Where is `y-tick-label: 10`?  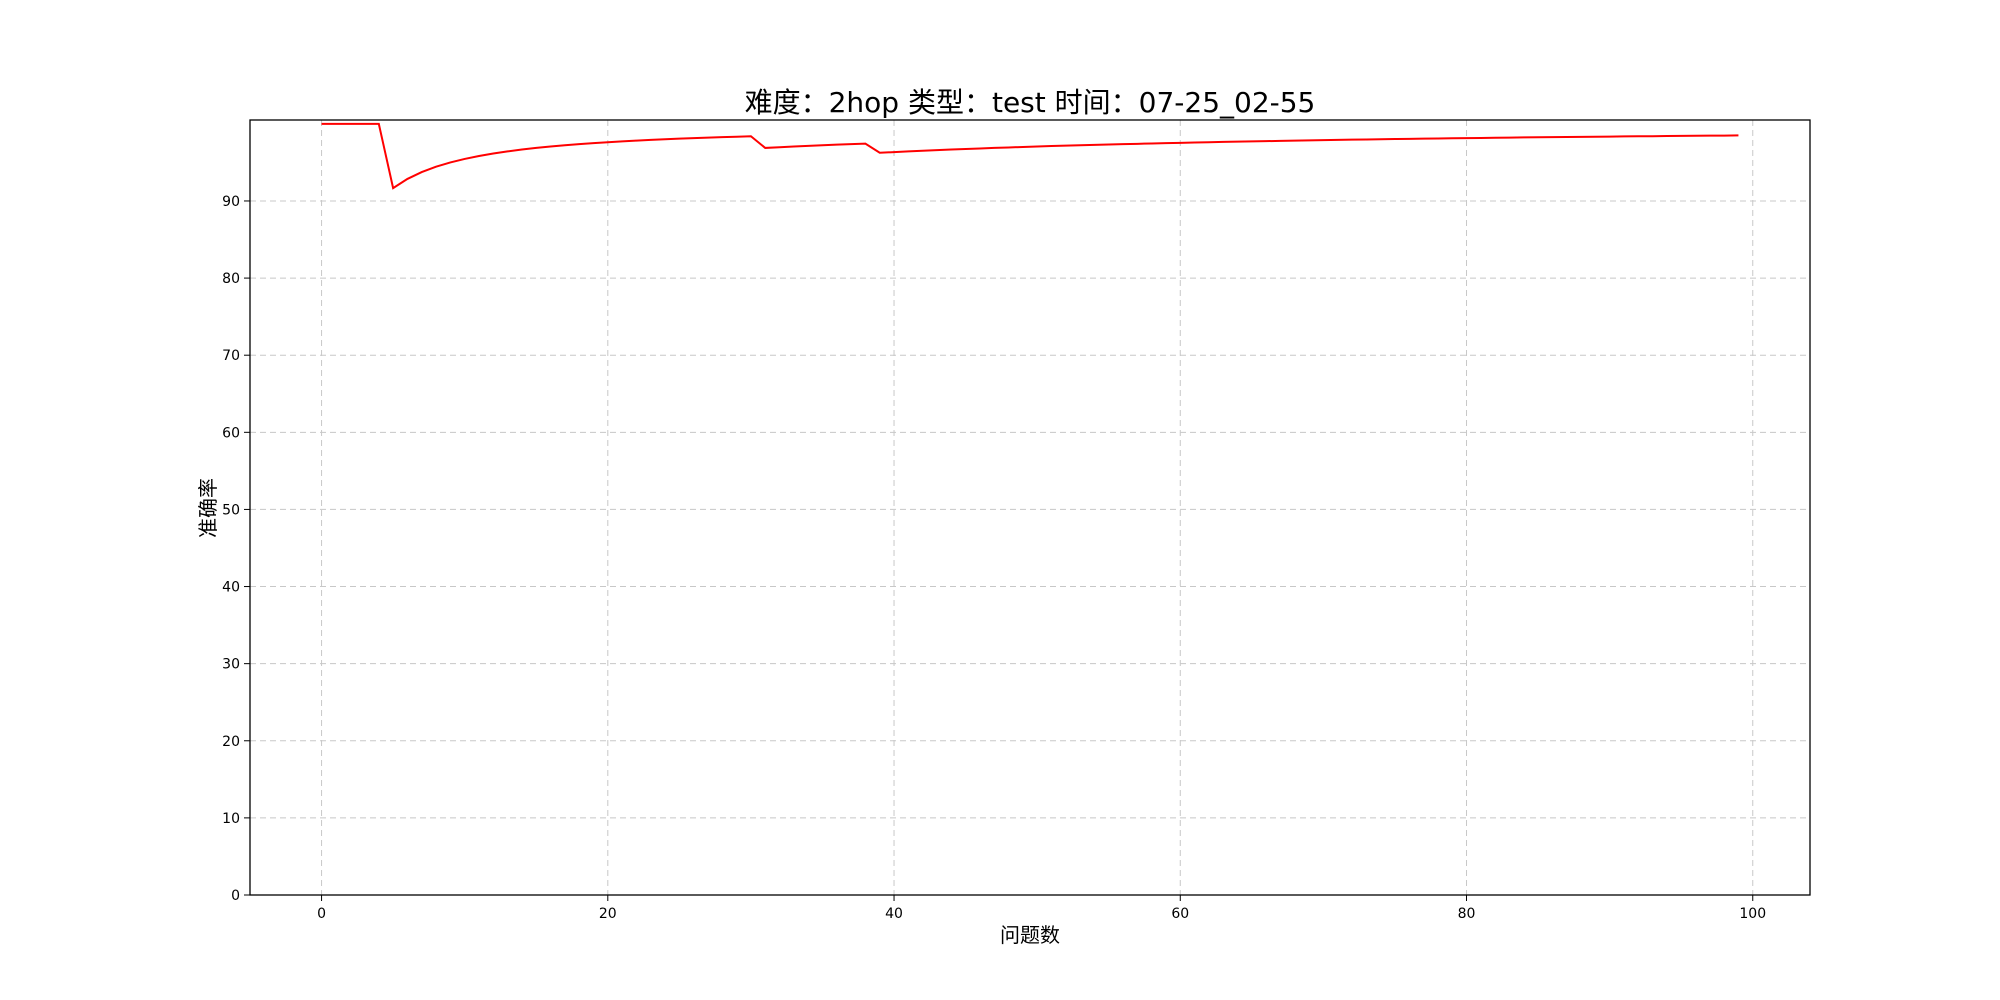
y-tick-label: 10 is located at coordinates (231, 819).